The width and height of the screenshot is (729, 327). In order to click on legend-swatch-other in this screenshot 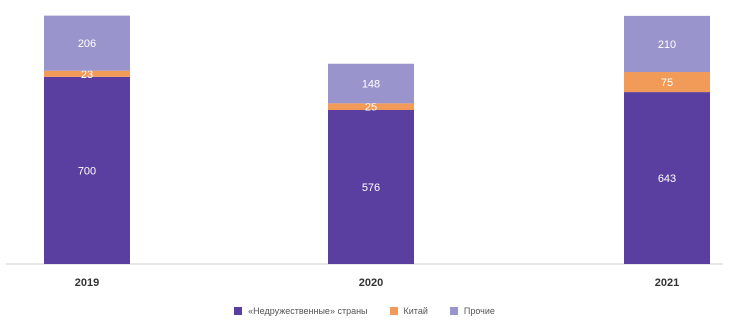, I will do `click(453, 311)`.